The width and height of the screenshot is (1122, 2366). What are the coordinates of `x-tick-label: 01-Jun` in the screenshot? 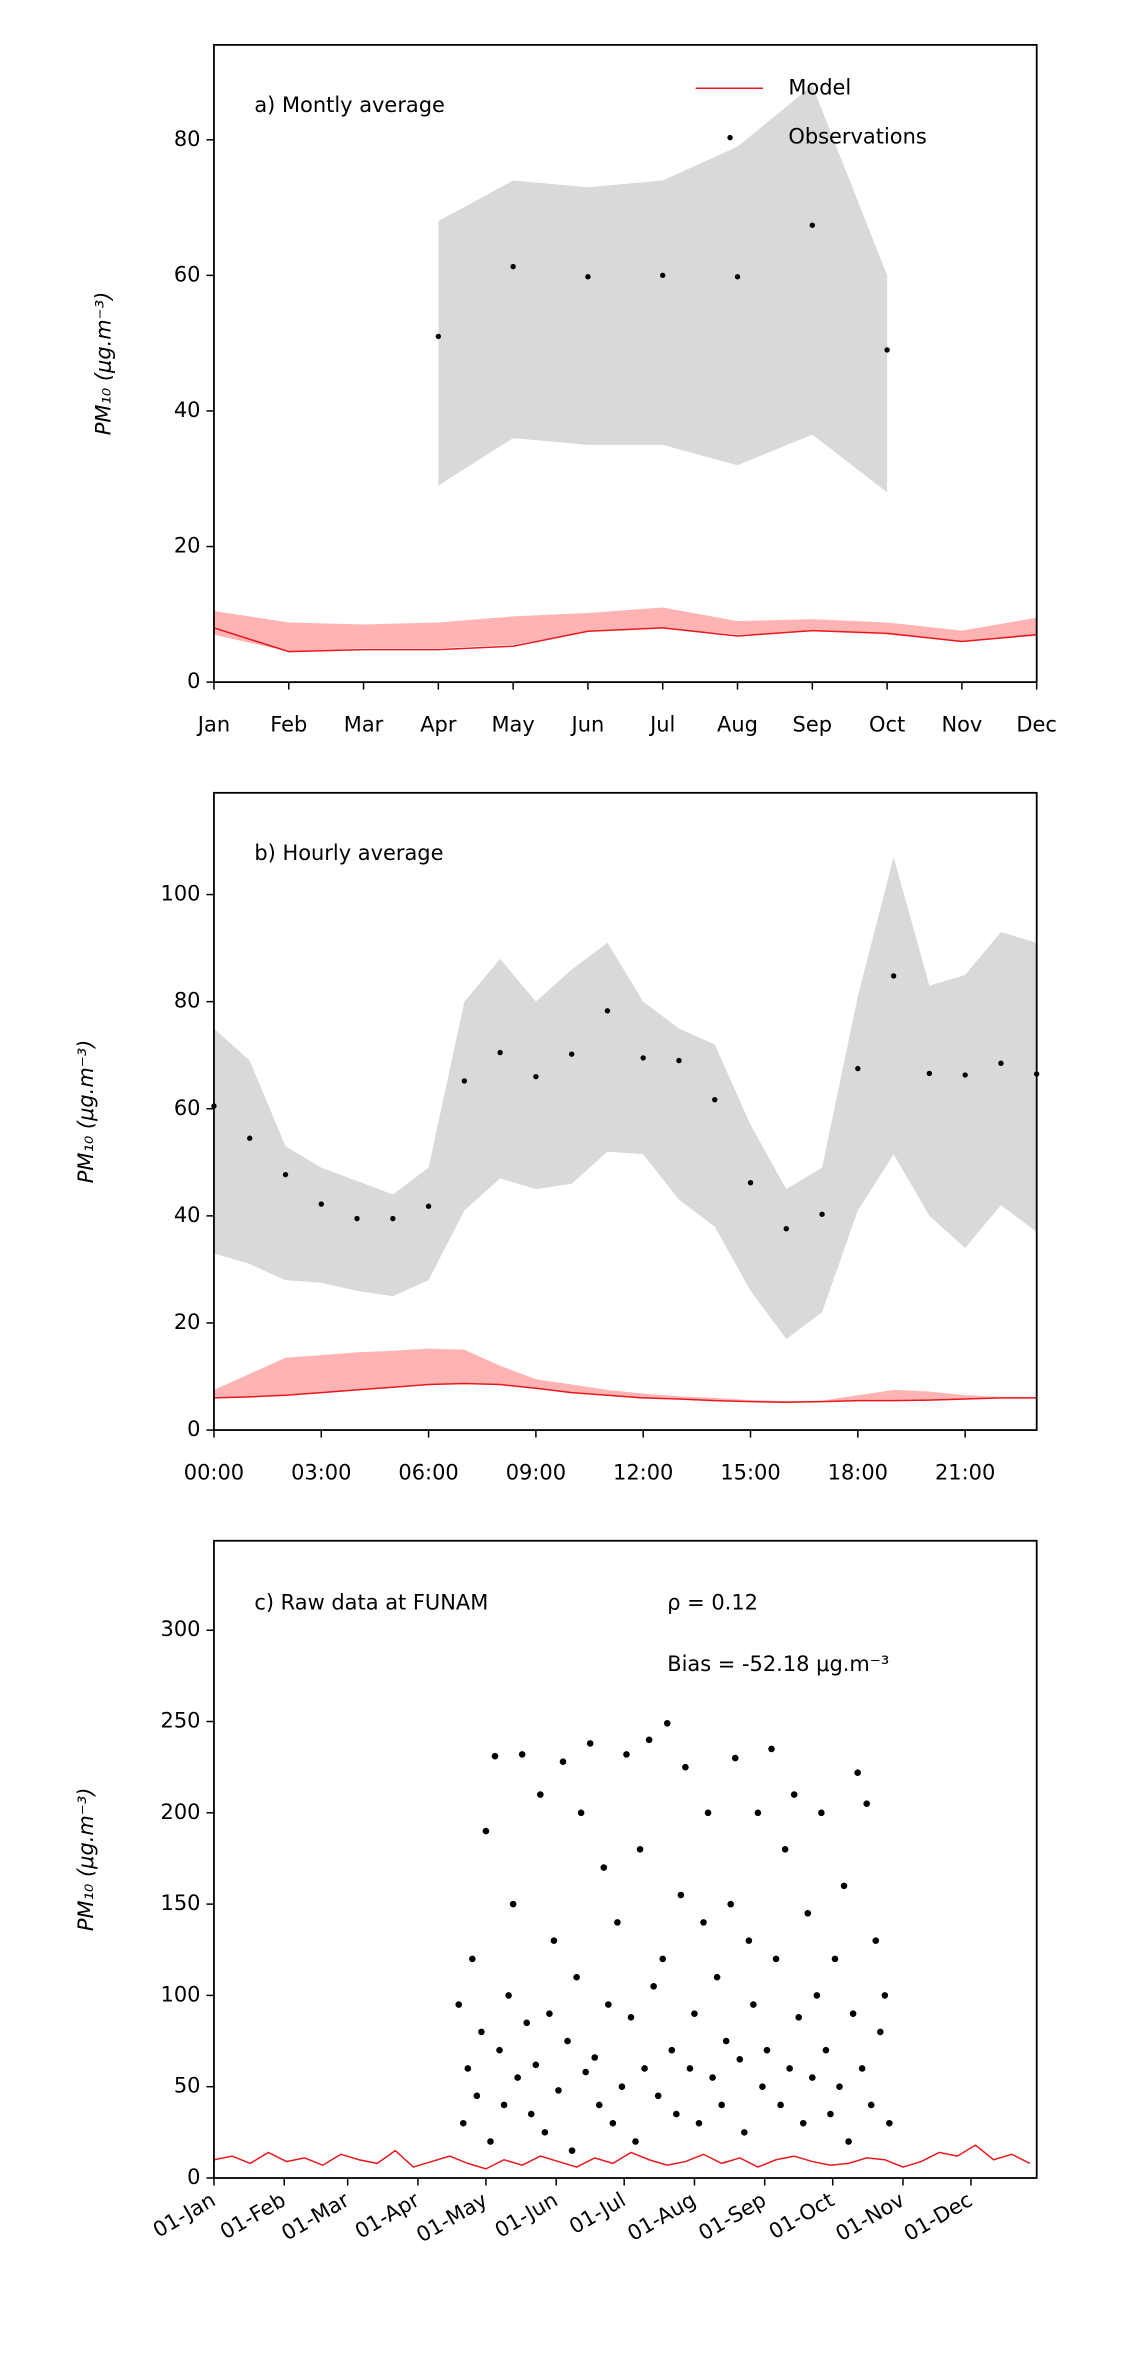 It's located at (526, 2215).